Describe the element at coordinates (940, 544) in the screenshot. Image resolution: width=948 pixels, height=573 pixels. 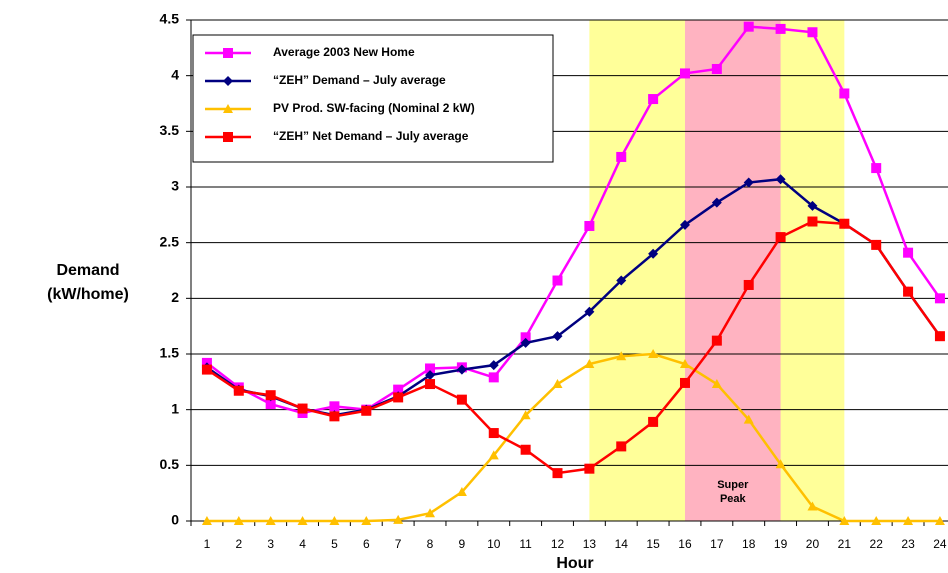
I see `x-tick-label: 24` at that location.